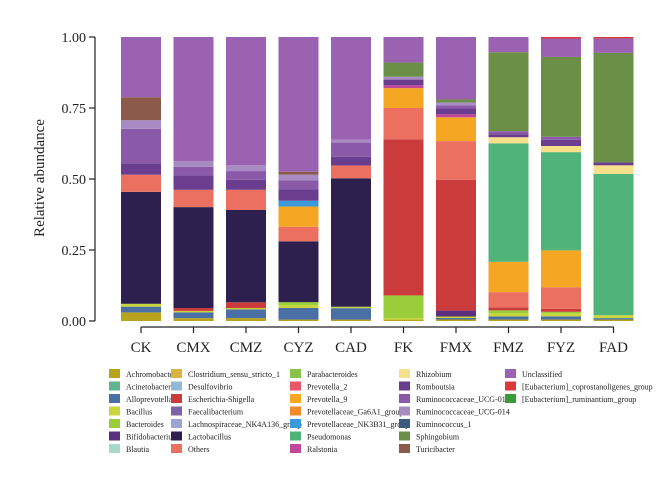  Describe the element at coordinates (74, 180) in the screenshot. I see `y-tick-label: 0.50` at that location.